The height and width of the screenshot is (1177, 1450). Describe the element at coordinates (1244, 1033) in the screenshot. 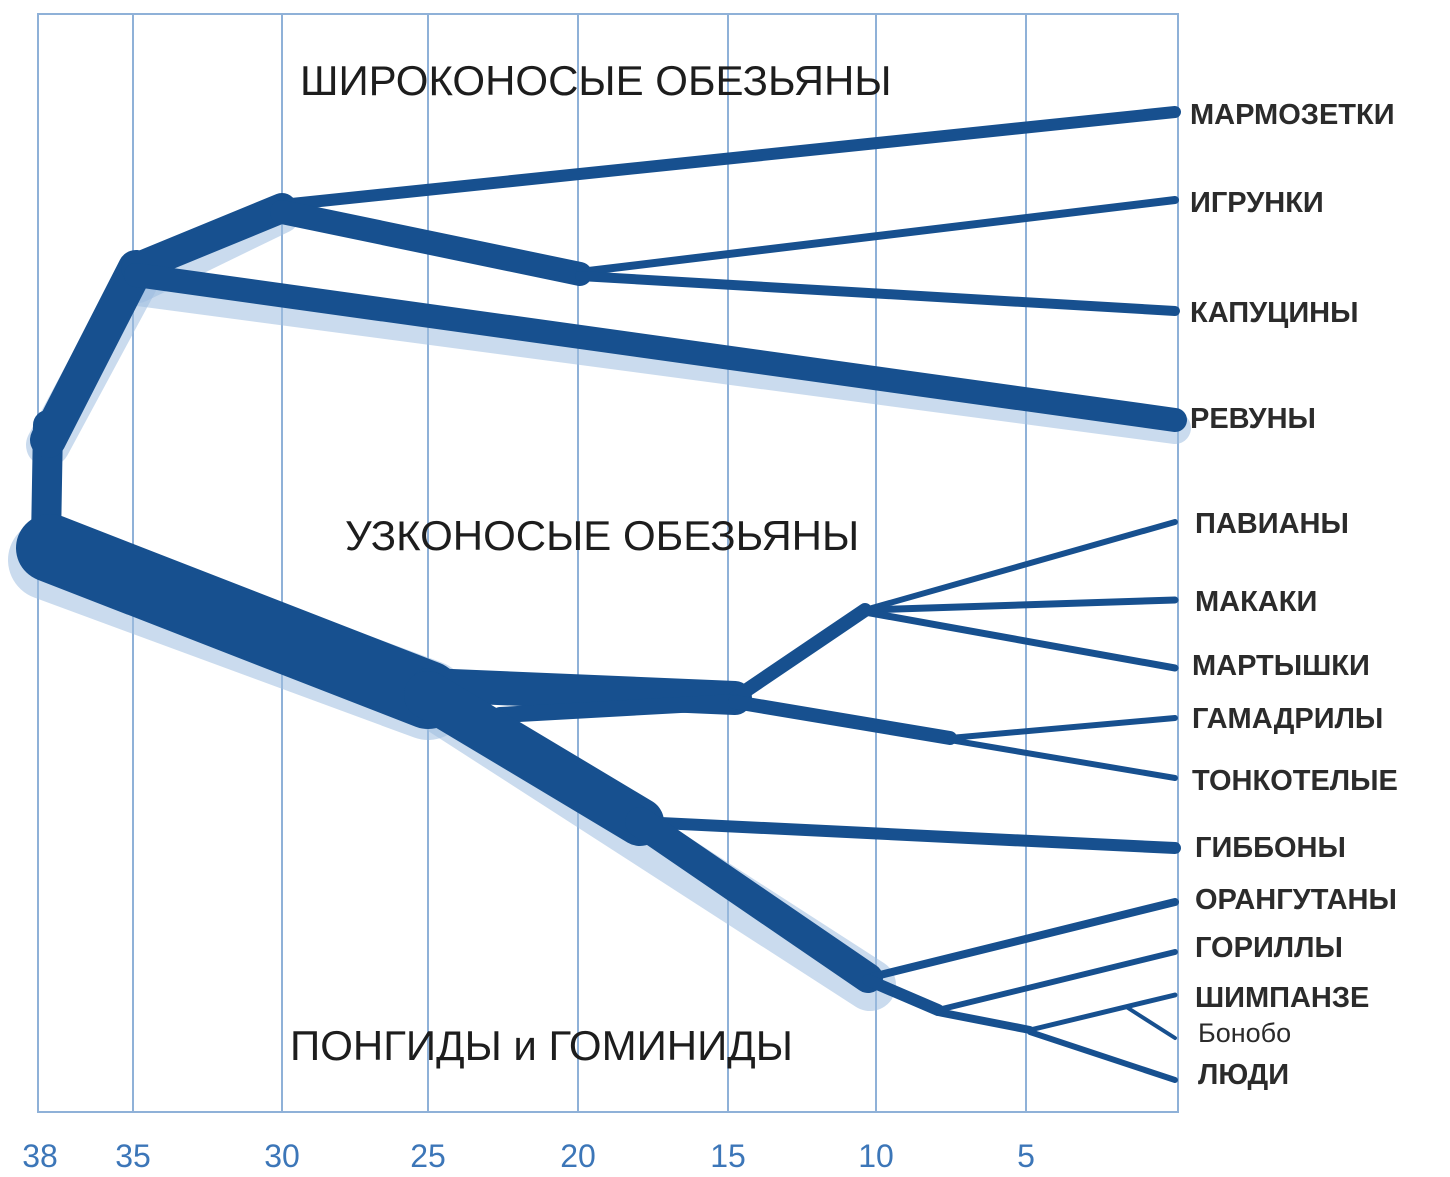

I see `leaf-label-bonobos: Бонобо` at that location.